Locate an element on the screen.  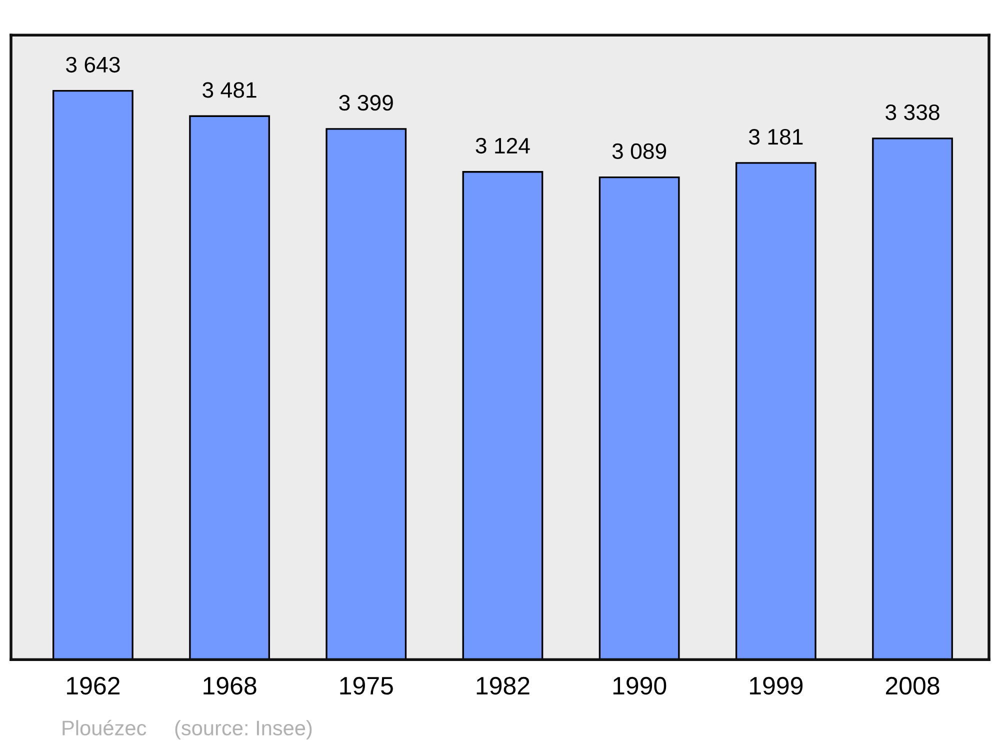
x-tick-label: 1968 is located at coordinates (230, 685).